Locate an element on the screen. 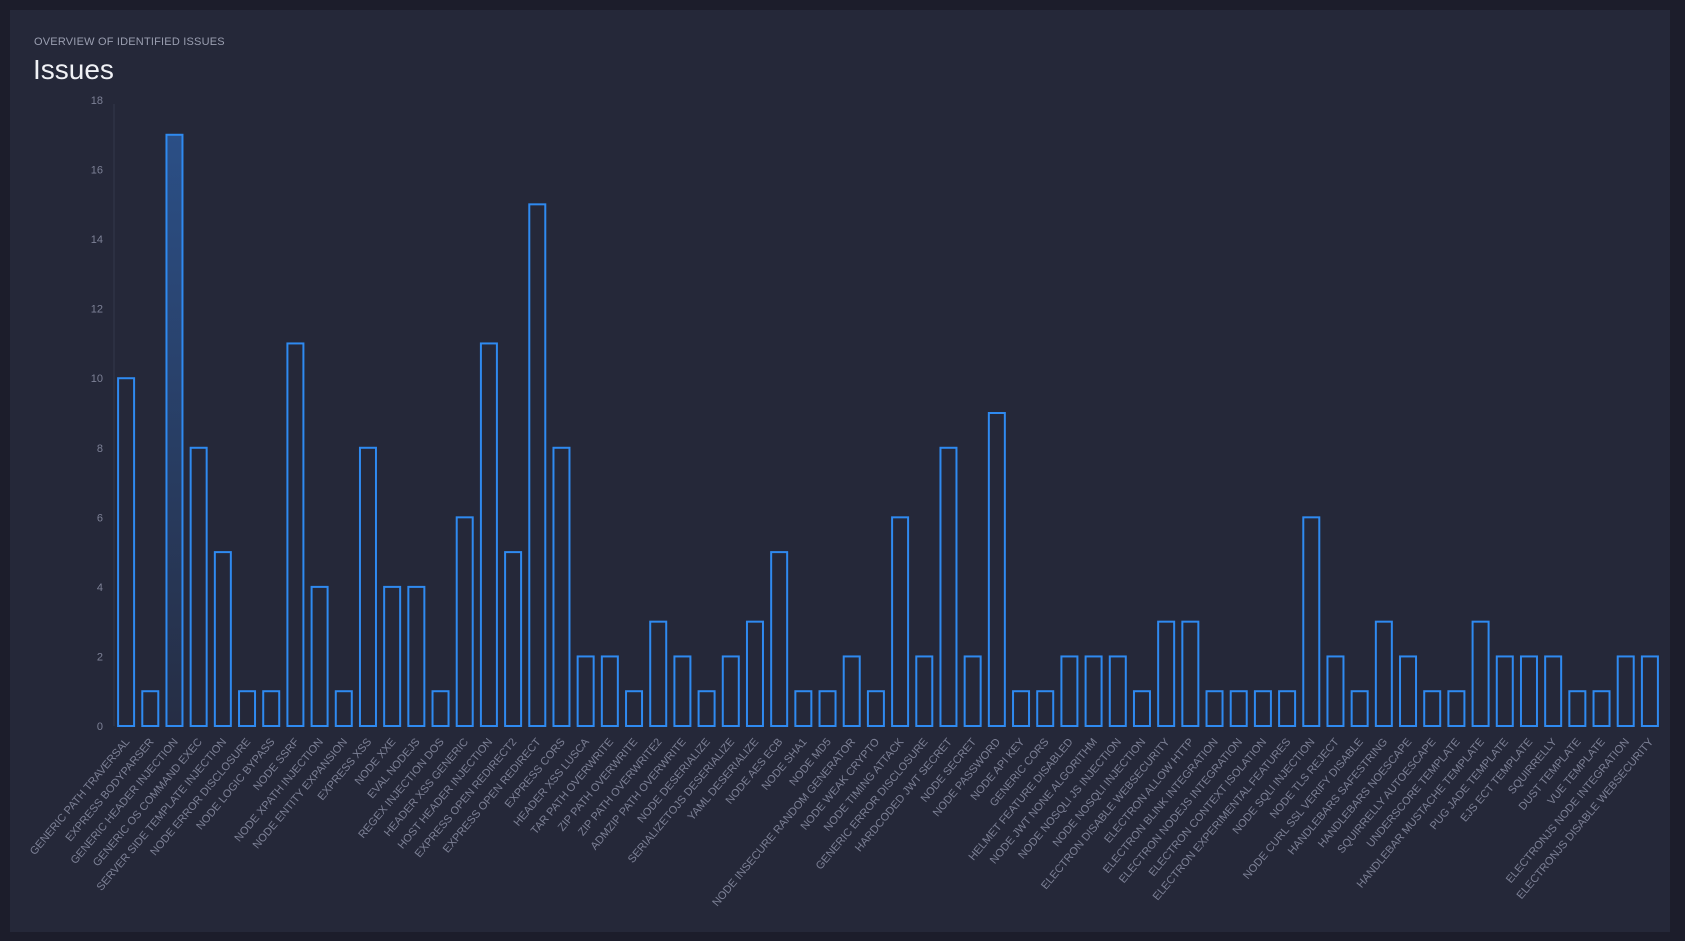  y-tick-label: 0 is located at coordinates (100, 727).